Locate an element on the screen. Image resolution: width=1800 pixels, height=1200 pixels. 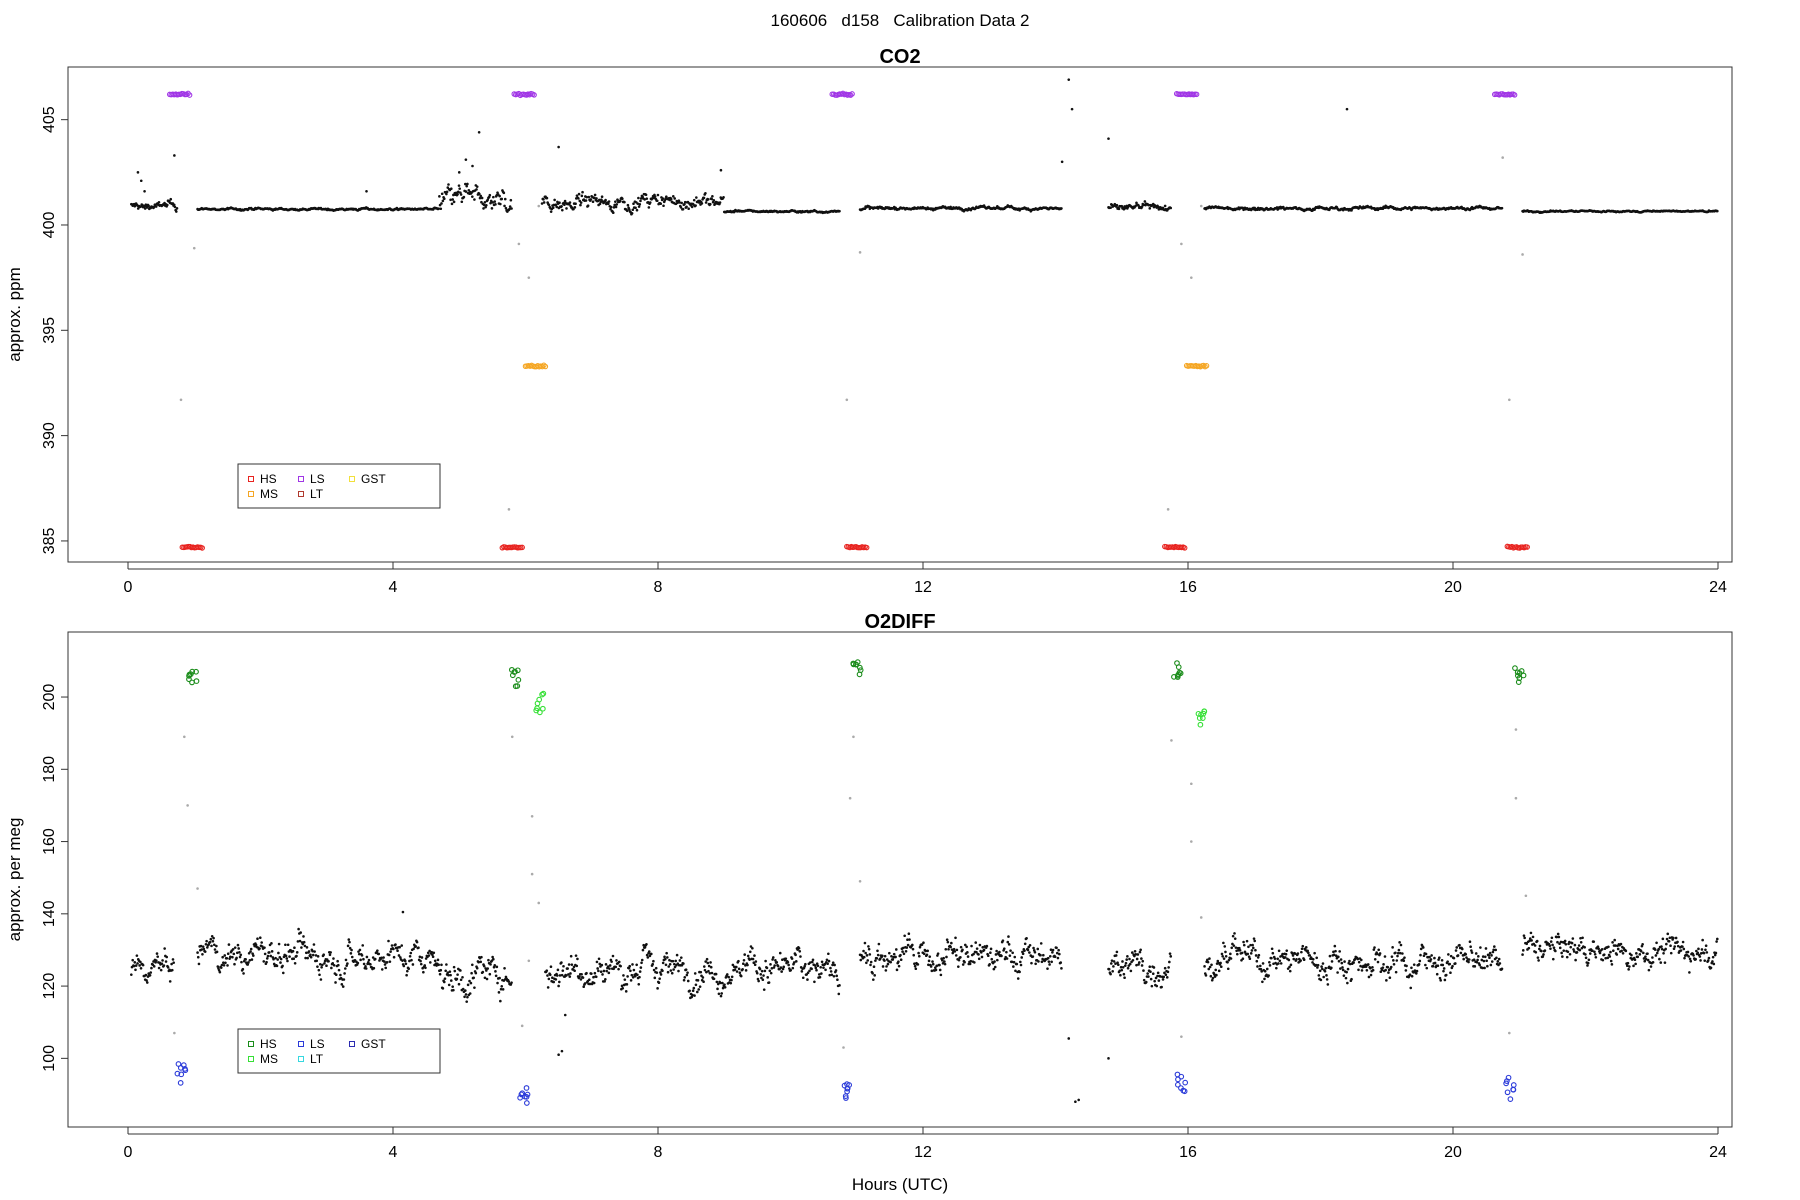
cal-series-ls is located at coordinates (842, 94).